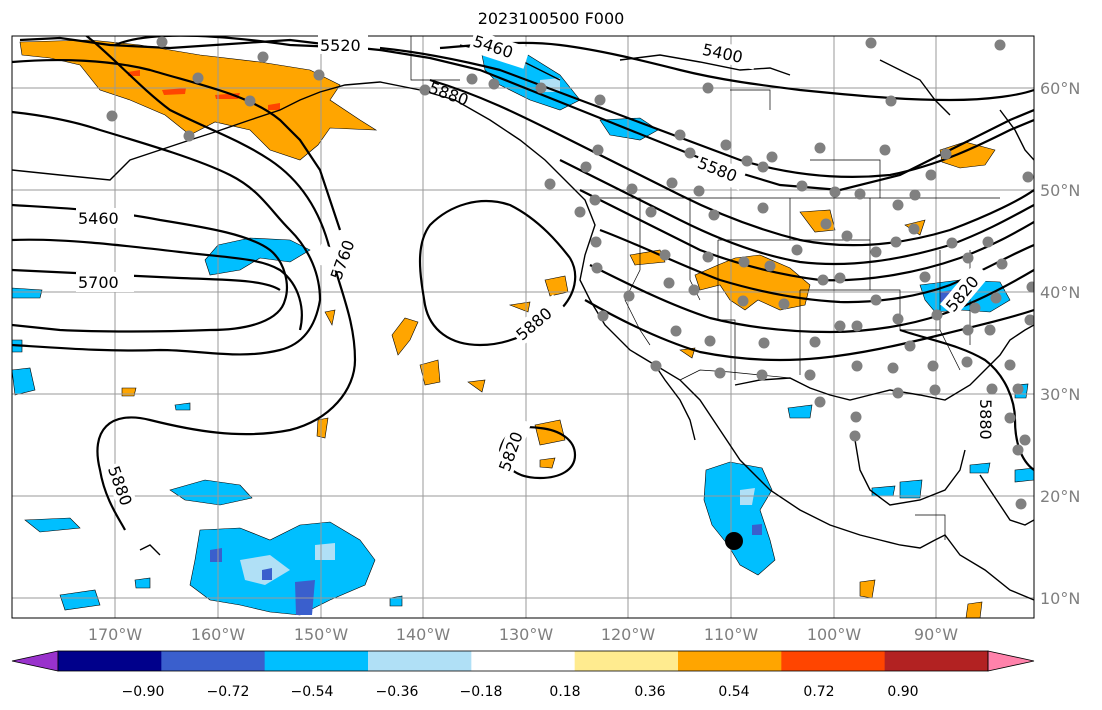 This screenshot has height=710, width=1102. Describe the element at coordinates (218, 634) in the screenshot. I see `lon-label: 160°W` at that location.